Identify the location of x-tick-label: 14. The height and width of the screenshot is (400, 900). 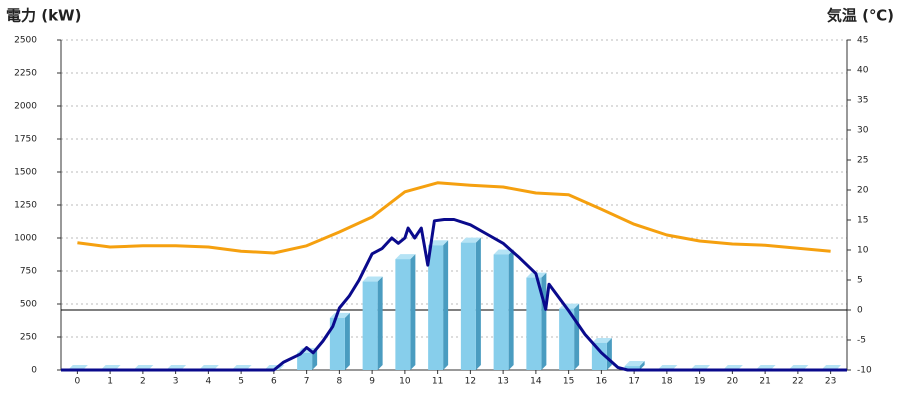
(536, 382).